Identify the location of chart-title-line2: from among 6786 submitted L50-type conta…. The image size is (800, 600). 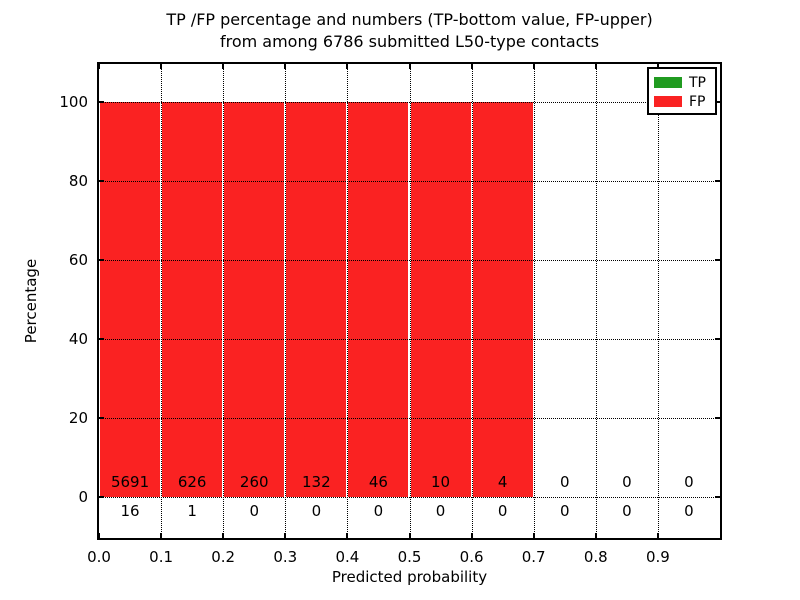
(409, 41).